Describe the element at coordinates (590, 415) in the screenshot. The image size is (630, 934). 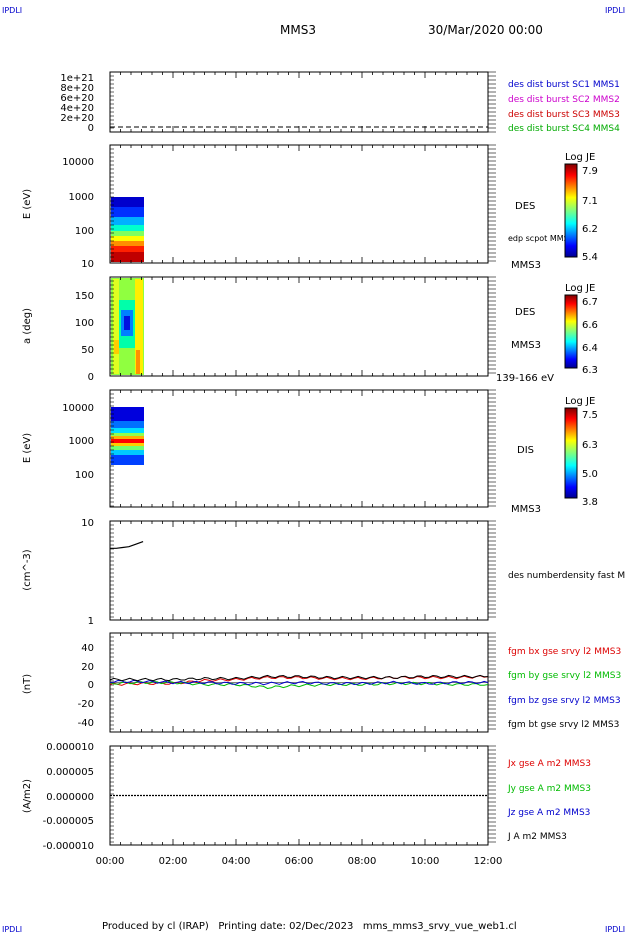
I see `panel-4-cbar-tick-0: 7.5` at that location.